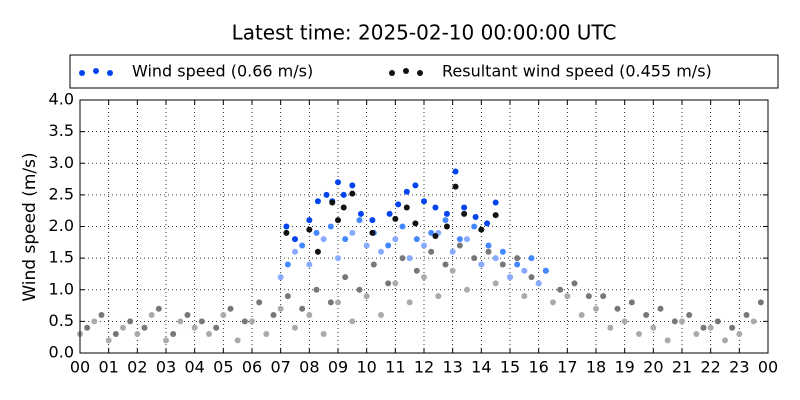 This screenshot has width=800, height=400. What do you see at coordinates (223, 367) in the screenshot?
I see `x-tick-label: 05` at bounding box center [223, 367].